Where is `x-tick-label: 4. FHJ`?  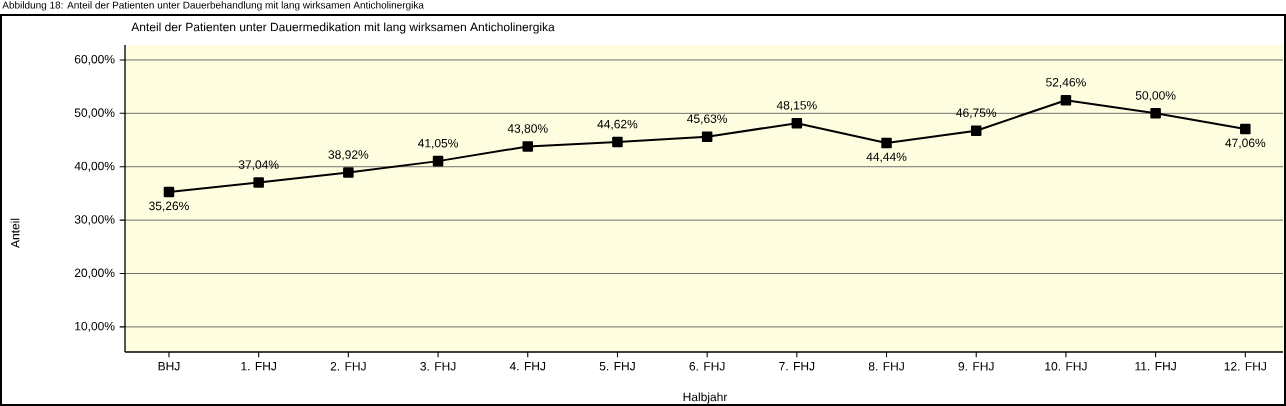 x-tick-label: 4. FHJ is located at coordinates (527, 366).